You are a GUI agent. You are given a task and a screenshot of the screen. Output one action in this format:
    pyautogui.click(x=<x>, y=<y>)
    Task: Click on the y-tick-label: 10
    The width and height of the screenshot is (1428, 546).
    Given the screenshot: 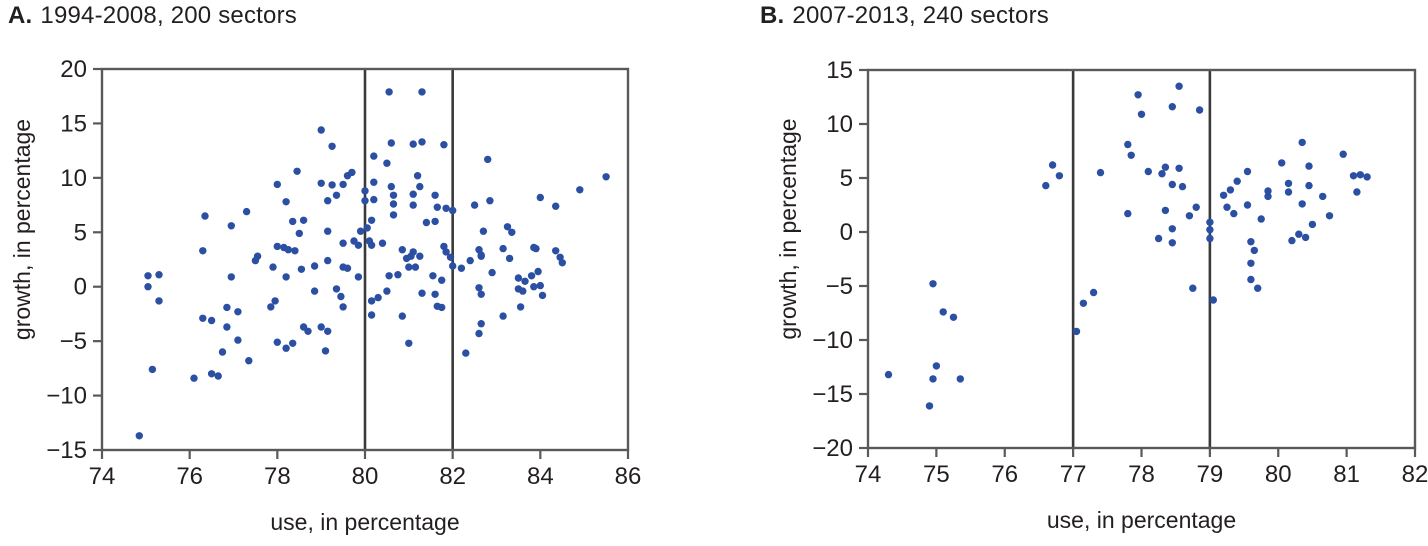 What is the action you would take?
    pyautogui.click(x=839, y=124)
    